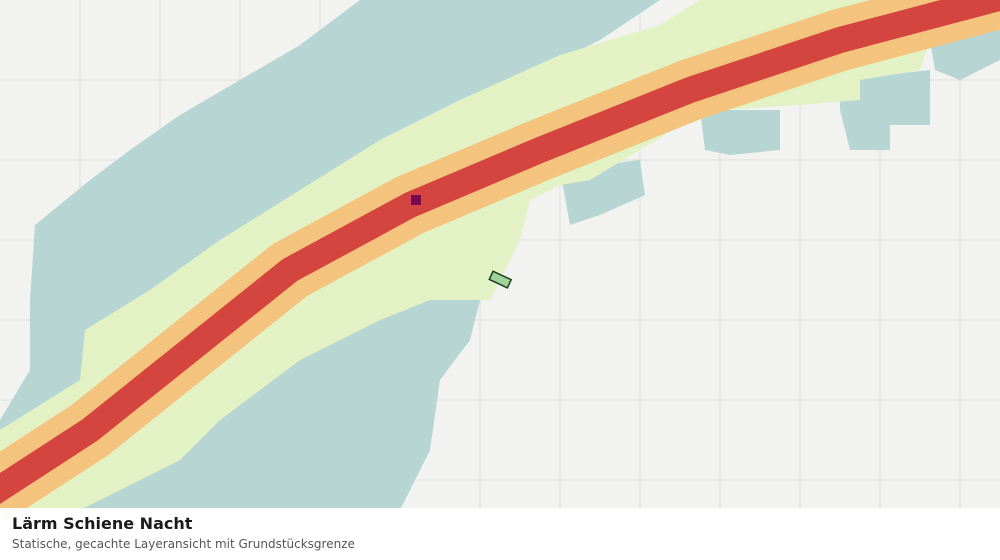  I want to click on property-boundary, so click(500, 279).